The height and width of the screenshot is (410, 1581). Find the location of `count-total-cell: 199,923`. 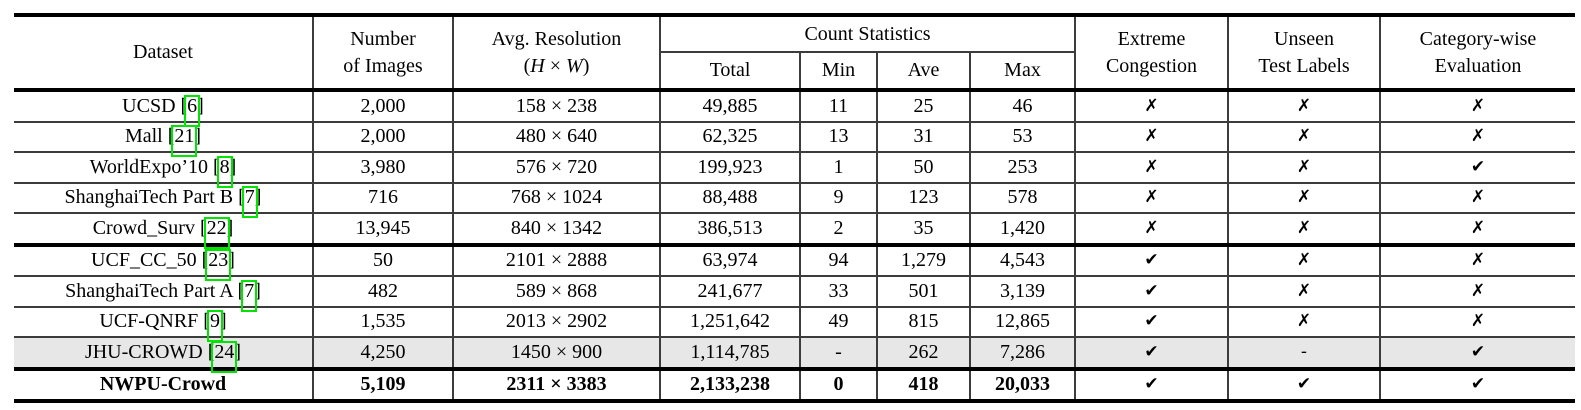

count-total-cell: 199,923 is located at coordinates (729, 167).